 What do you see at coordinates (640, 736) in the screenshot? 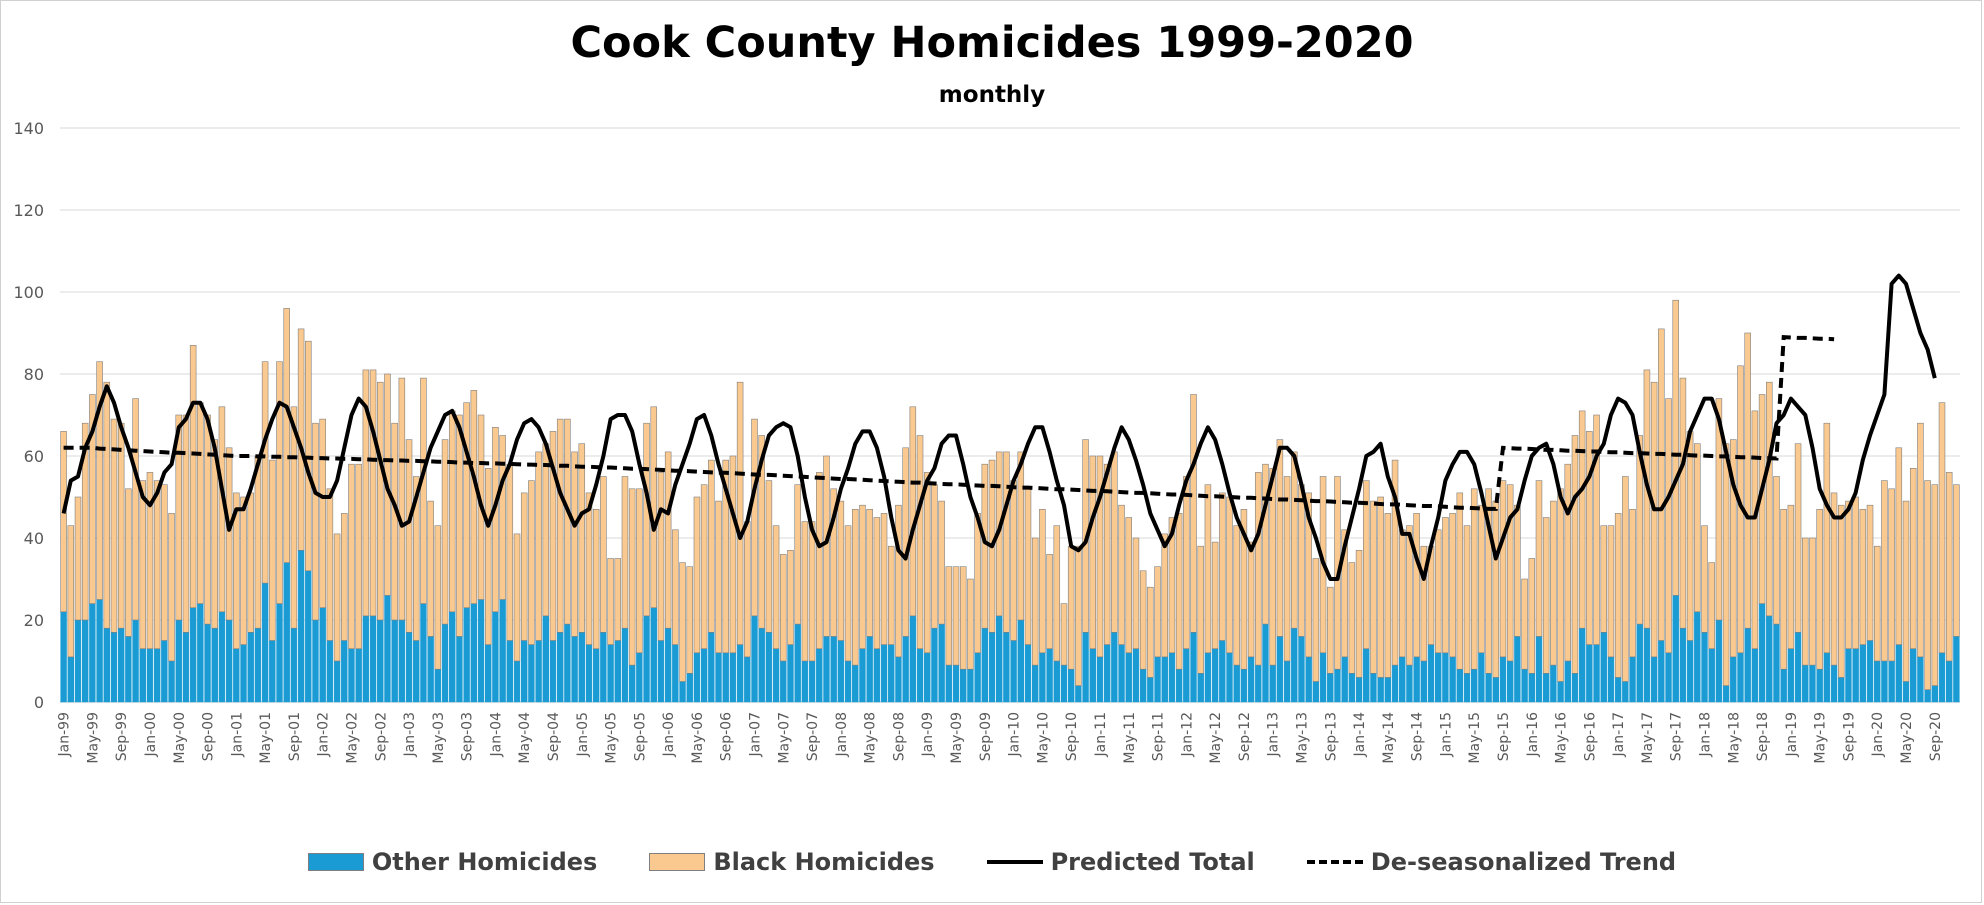
I see `x-tick-label: Sep-05` at bounding box center [640, 736].